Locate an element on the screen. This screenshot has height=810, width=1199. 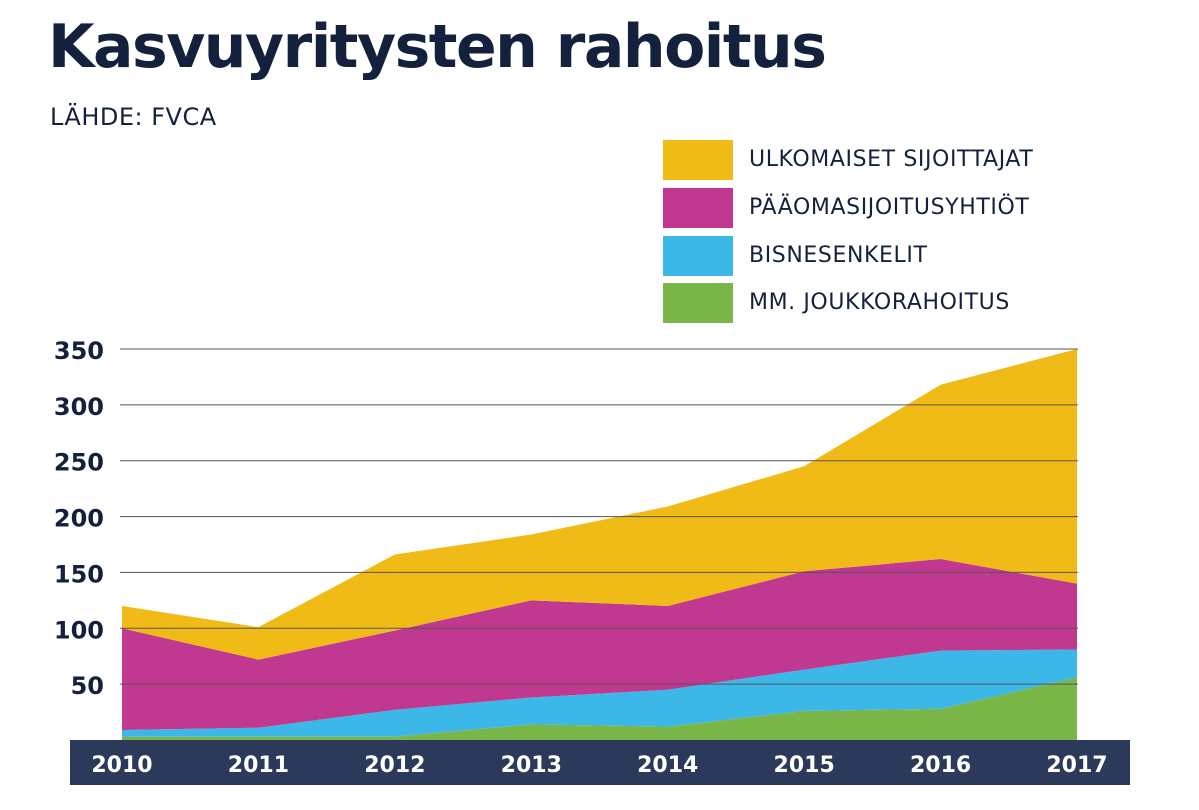
x-tick-label: 2012 is located at coordinates (394, 765).